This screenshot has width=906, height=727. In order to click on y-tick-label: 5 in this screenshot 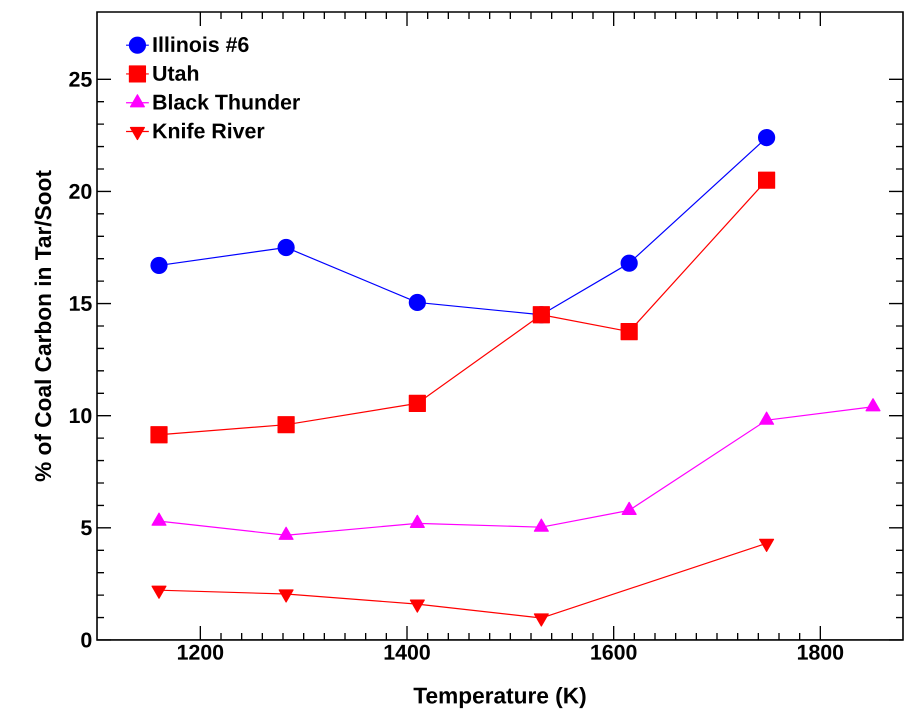, I will do `click(86, 528)`.